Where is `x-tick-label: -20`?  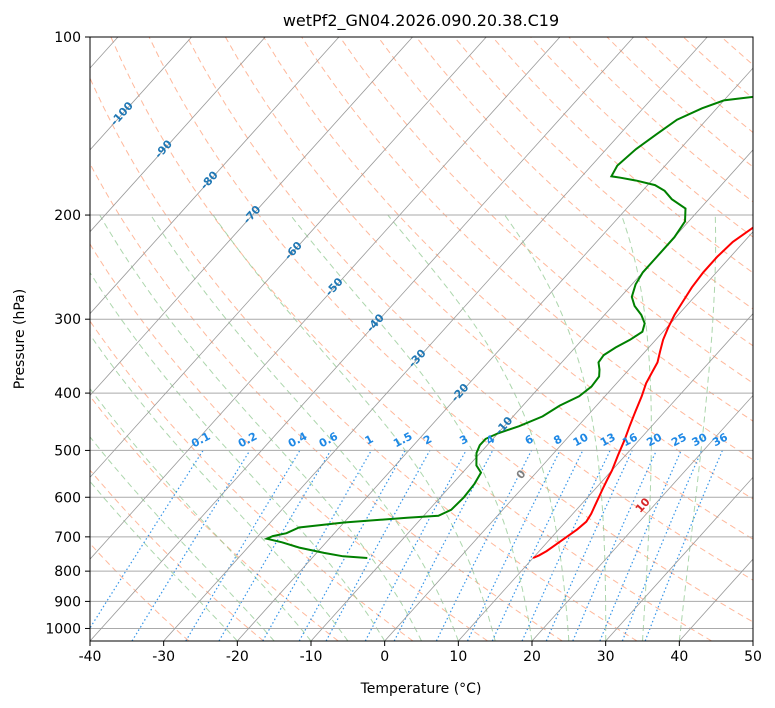 x-tick-label: -20 is located at coordinates (237, 657).